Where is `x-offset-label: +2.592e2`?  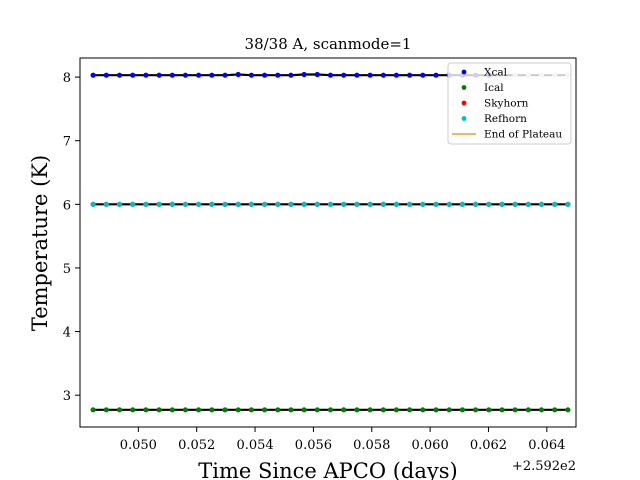 x-offset-label: +2.592e2 is located at coordinates (544, 466).